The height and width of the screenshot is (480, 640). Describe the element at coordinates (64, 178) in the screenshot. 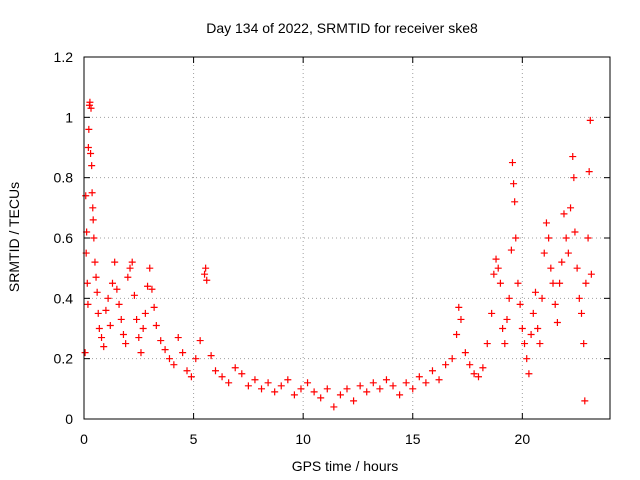

I see `y-tick-label: 0.8` at that location.